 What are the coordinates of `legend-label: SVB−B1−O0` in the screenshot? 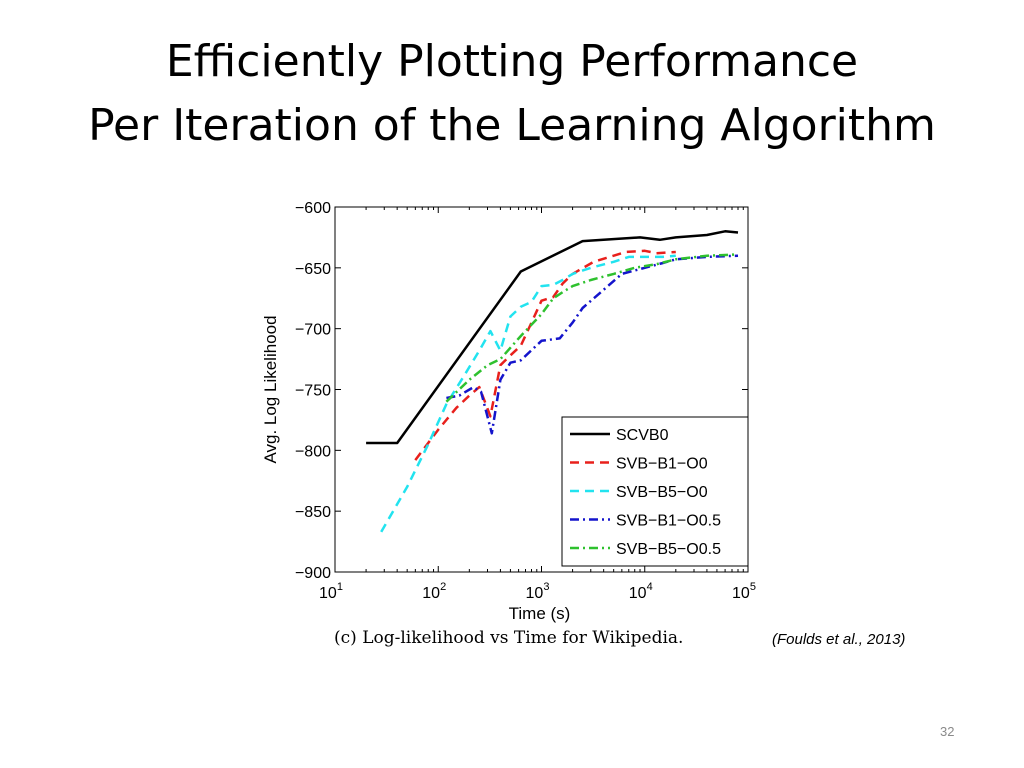 It's located at (662, 464).